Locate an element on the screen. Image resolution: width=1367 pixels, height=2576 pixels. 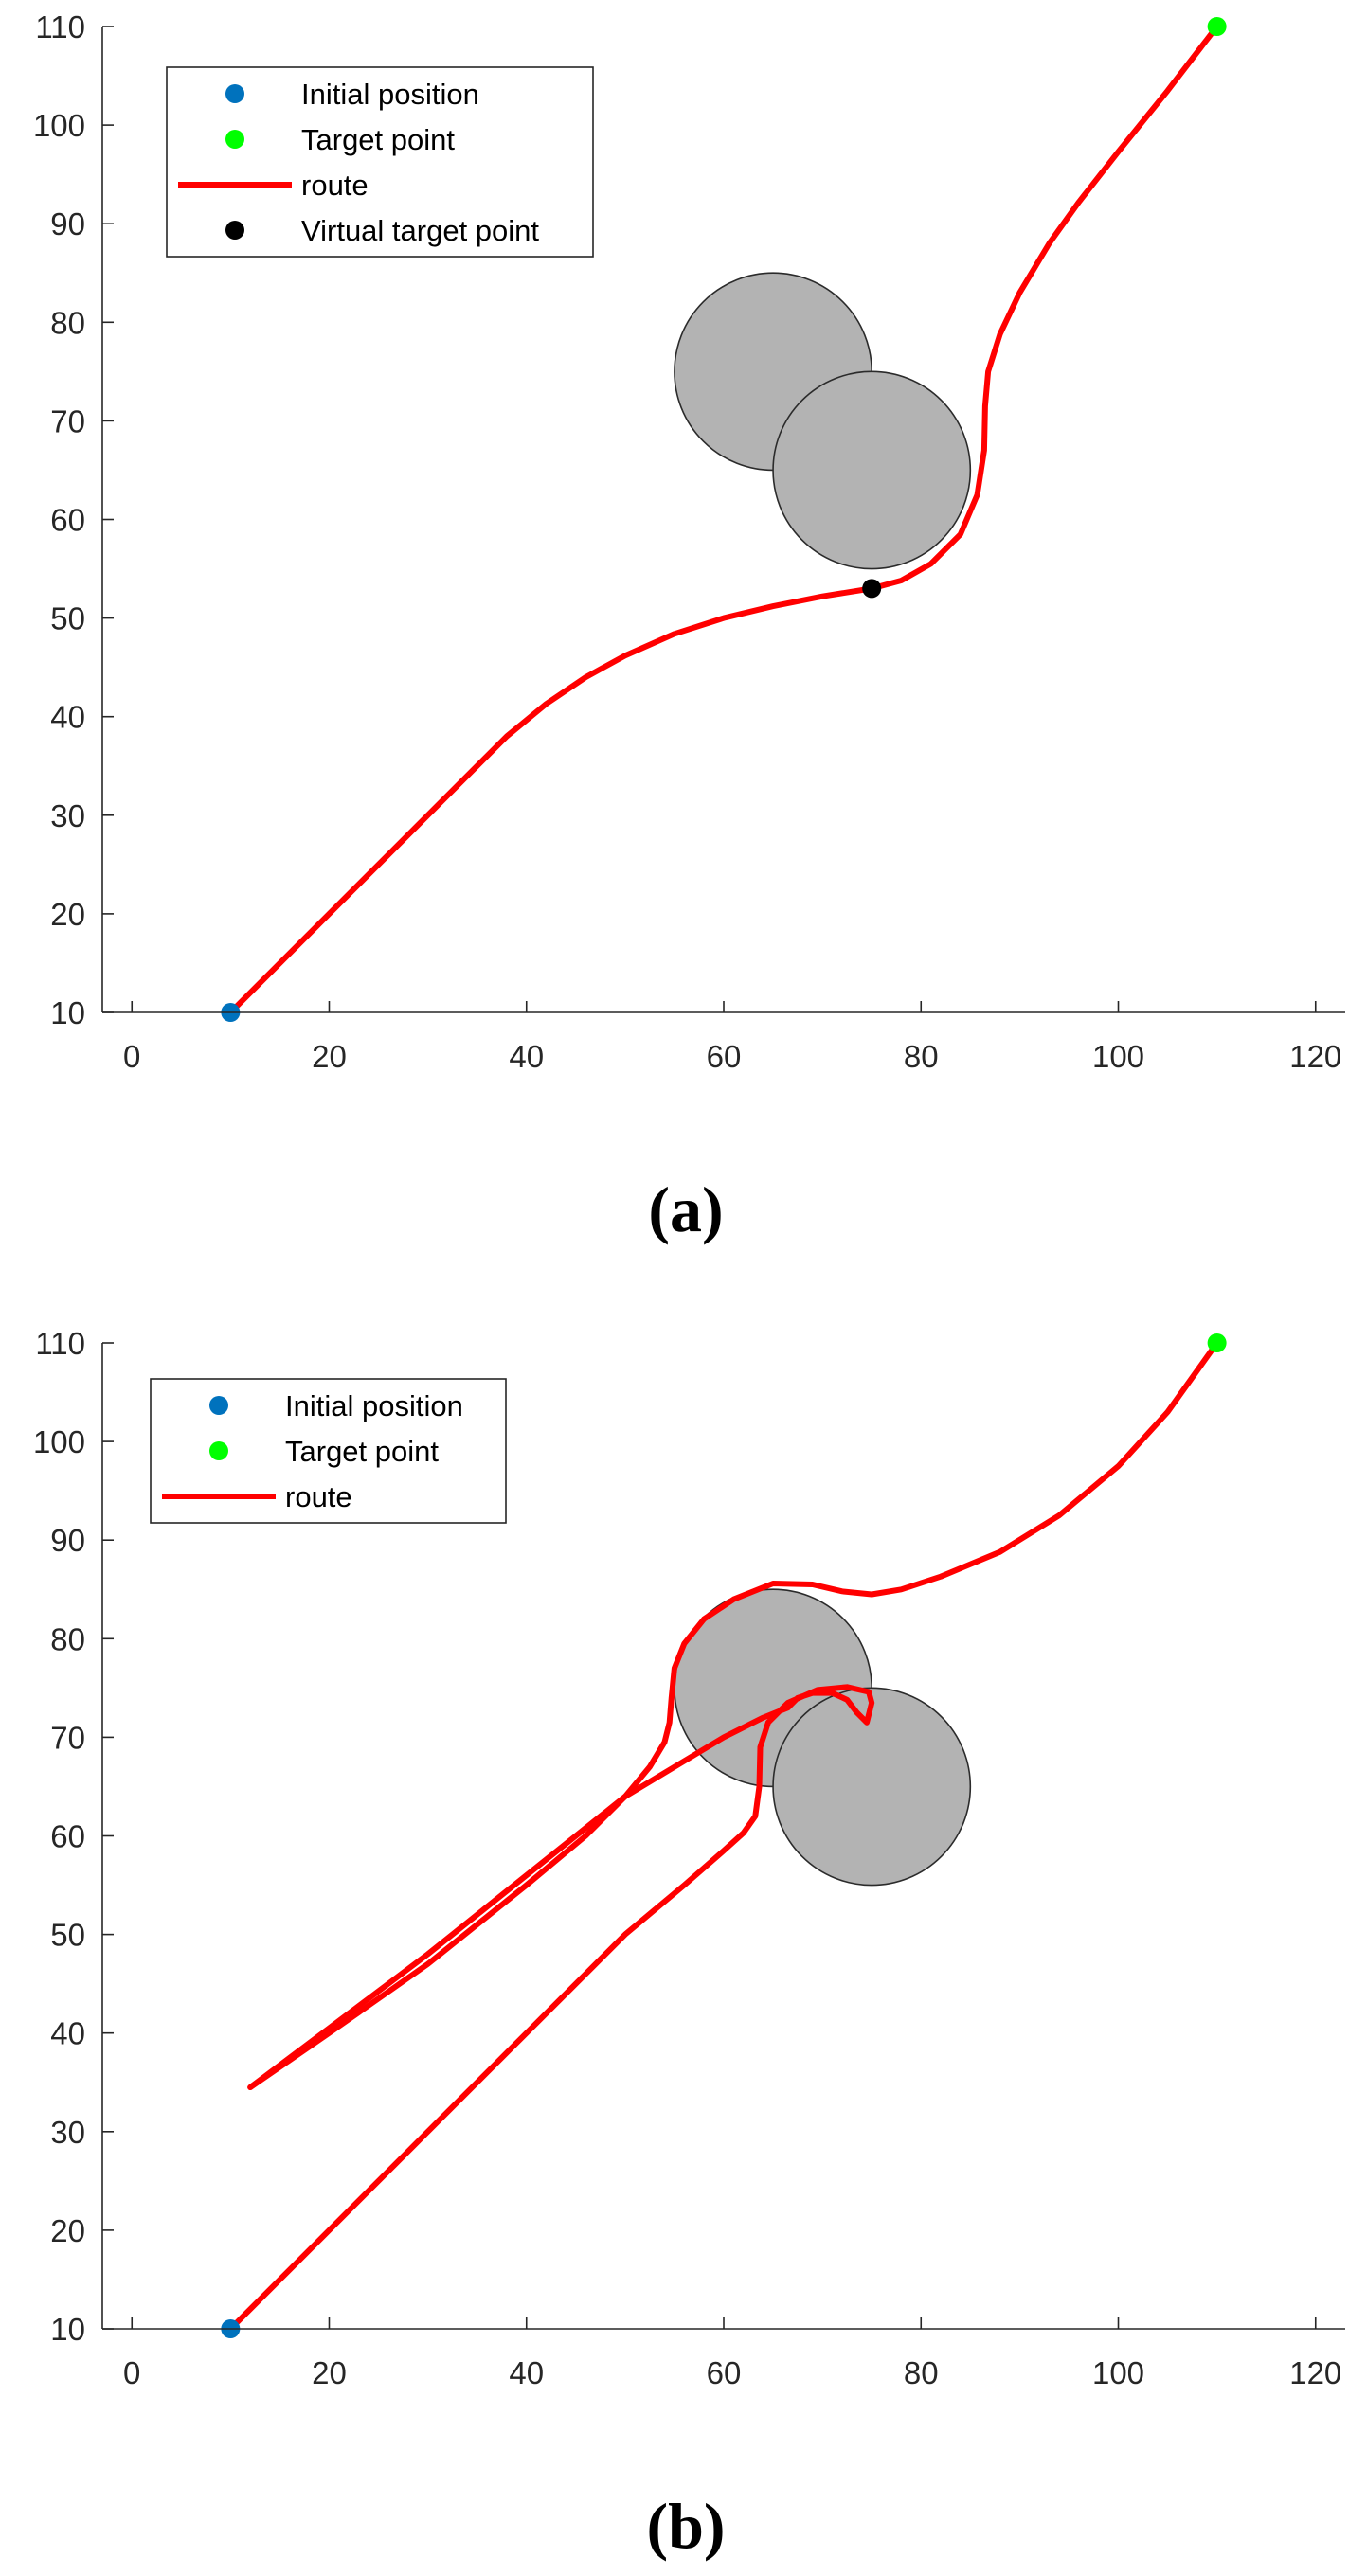
route-line is located at coordinates (551, 2008).